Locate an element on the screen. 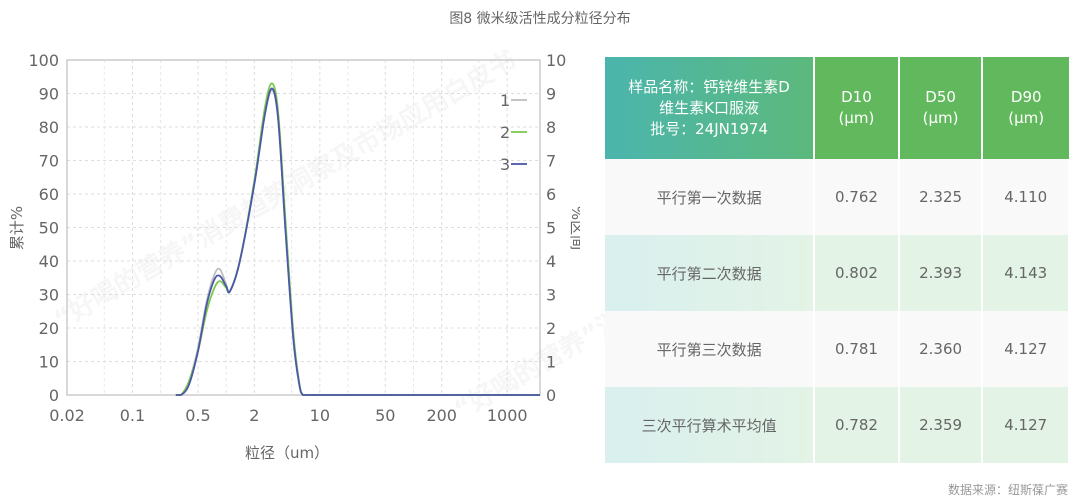 The image size is (1080, 504). x-tick-label: 50 is located at coordinates (385, 415).